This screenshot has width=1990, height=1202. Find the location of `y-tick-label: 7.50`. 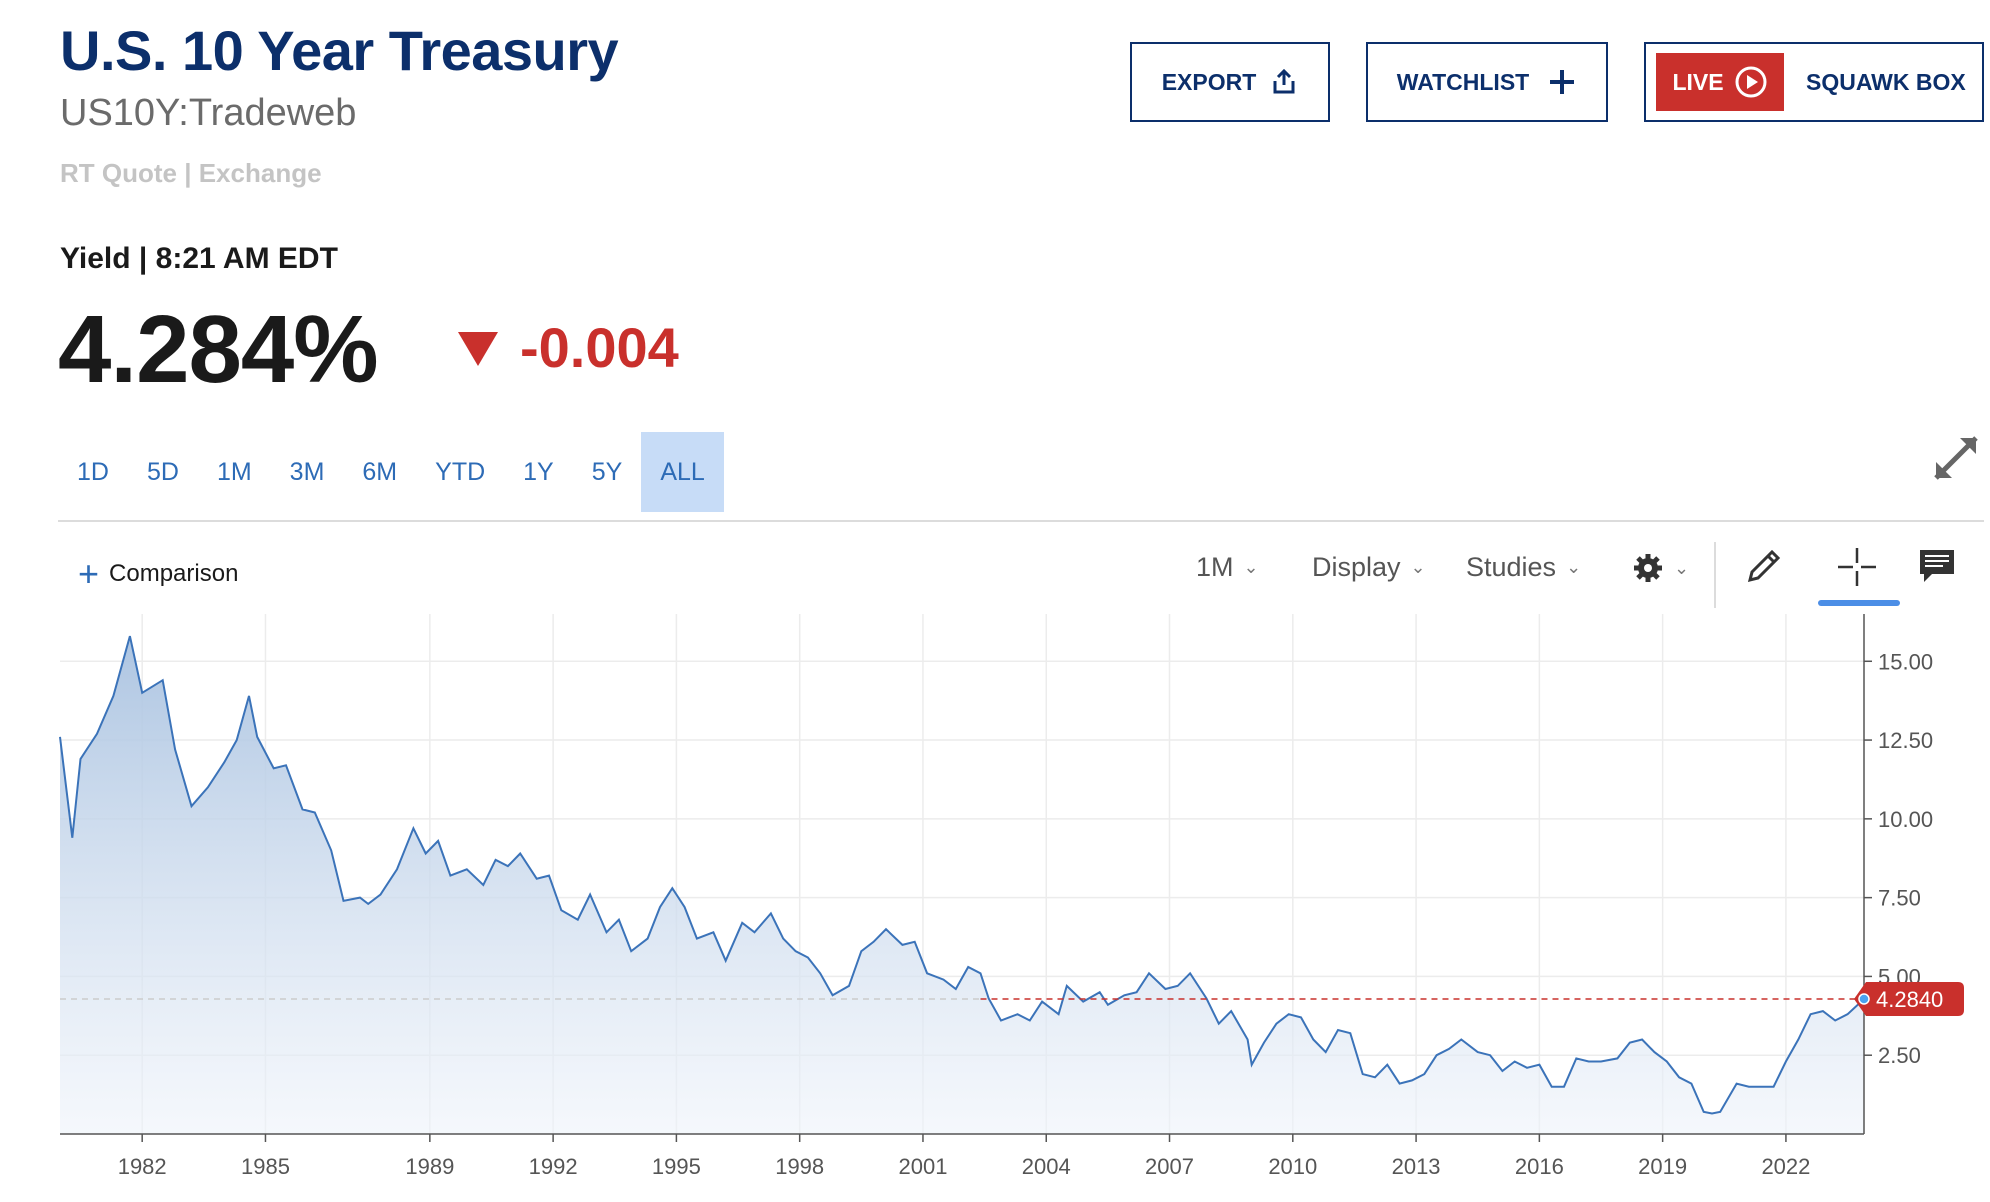

y-tick-label: 7.50 is located at coordinates (1899, 898).